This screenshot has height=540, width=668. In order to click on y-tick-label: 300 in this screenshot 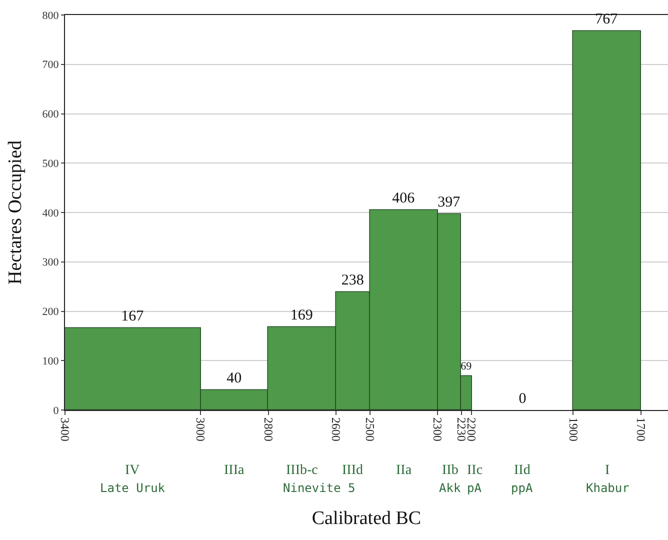, I will do `click(51, 262)`.